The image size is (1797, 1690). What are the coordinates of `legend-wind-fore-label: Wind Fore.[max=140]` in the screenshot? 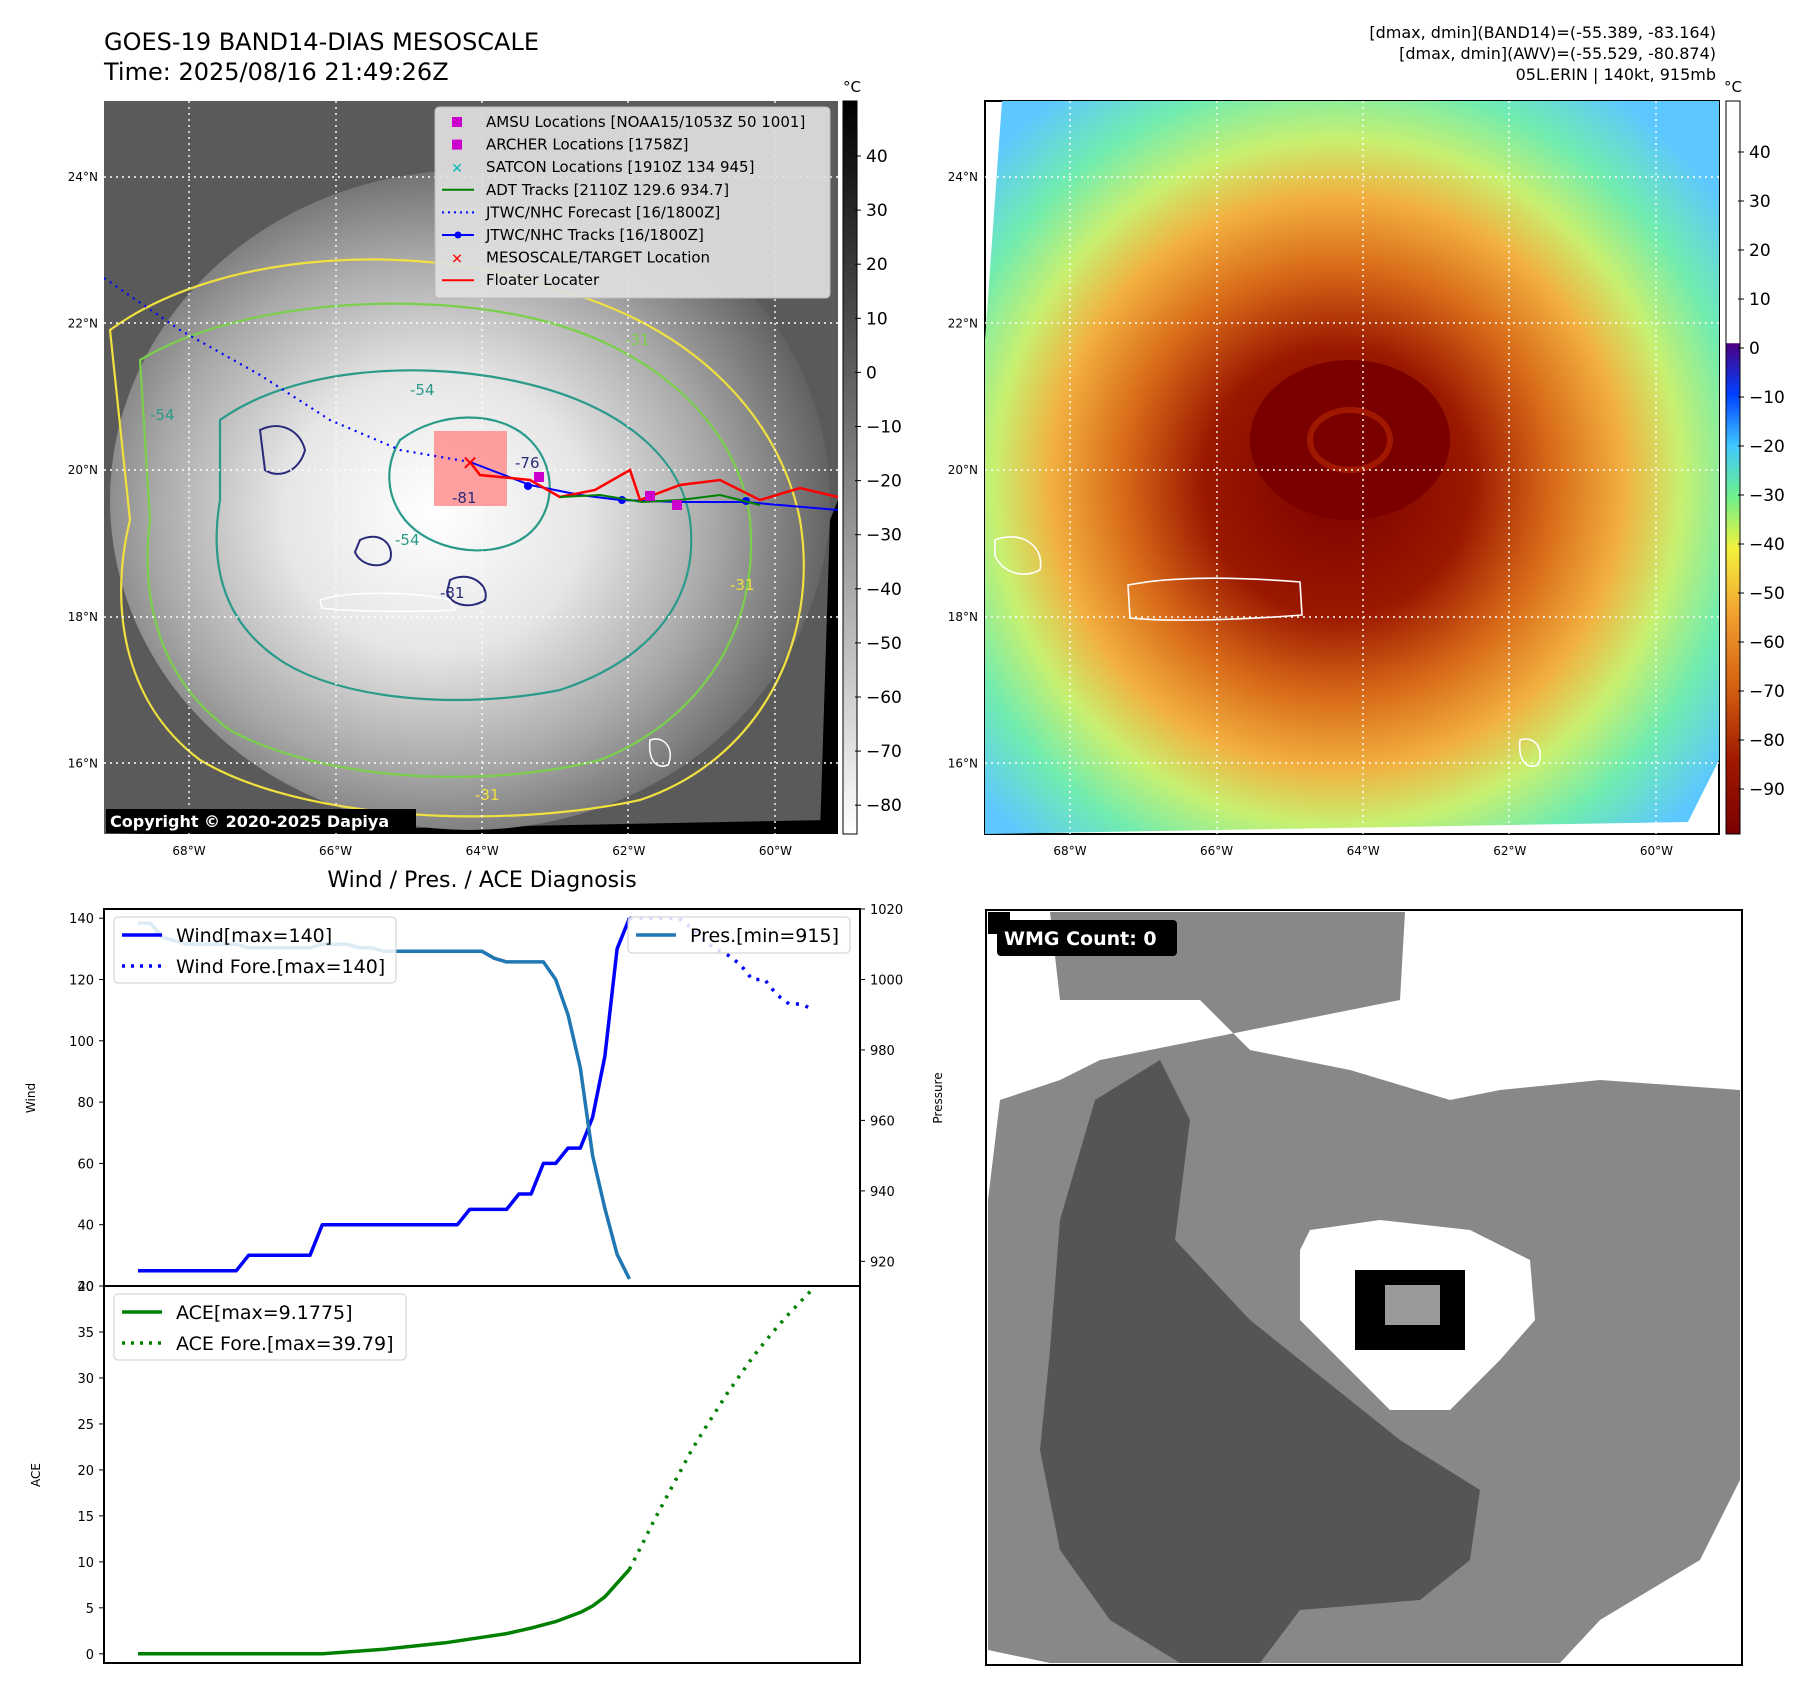 It's located at (280, 967).